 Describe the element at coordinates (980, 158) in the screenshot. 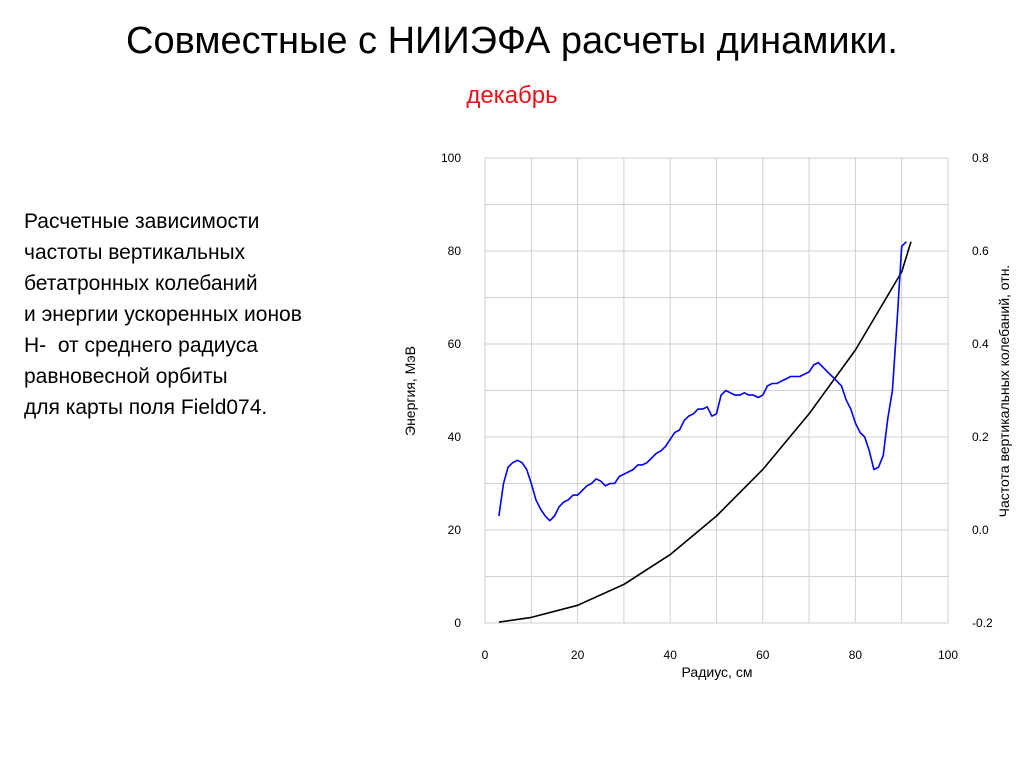

I see `y2-tick-label: 0.8` at that location.